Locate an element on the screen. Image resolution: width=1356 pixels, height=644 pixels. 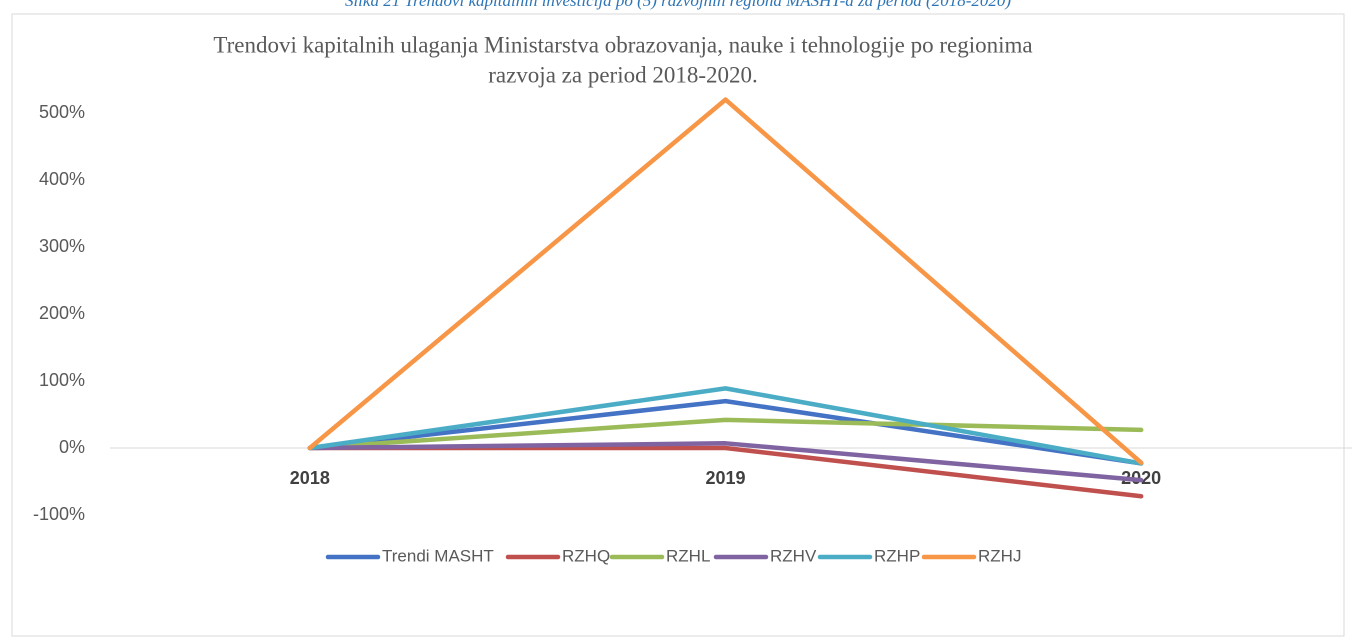
y-tick-label: 400% is located at coordinates (62, 179).